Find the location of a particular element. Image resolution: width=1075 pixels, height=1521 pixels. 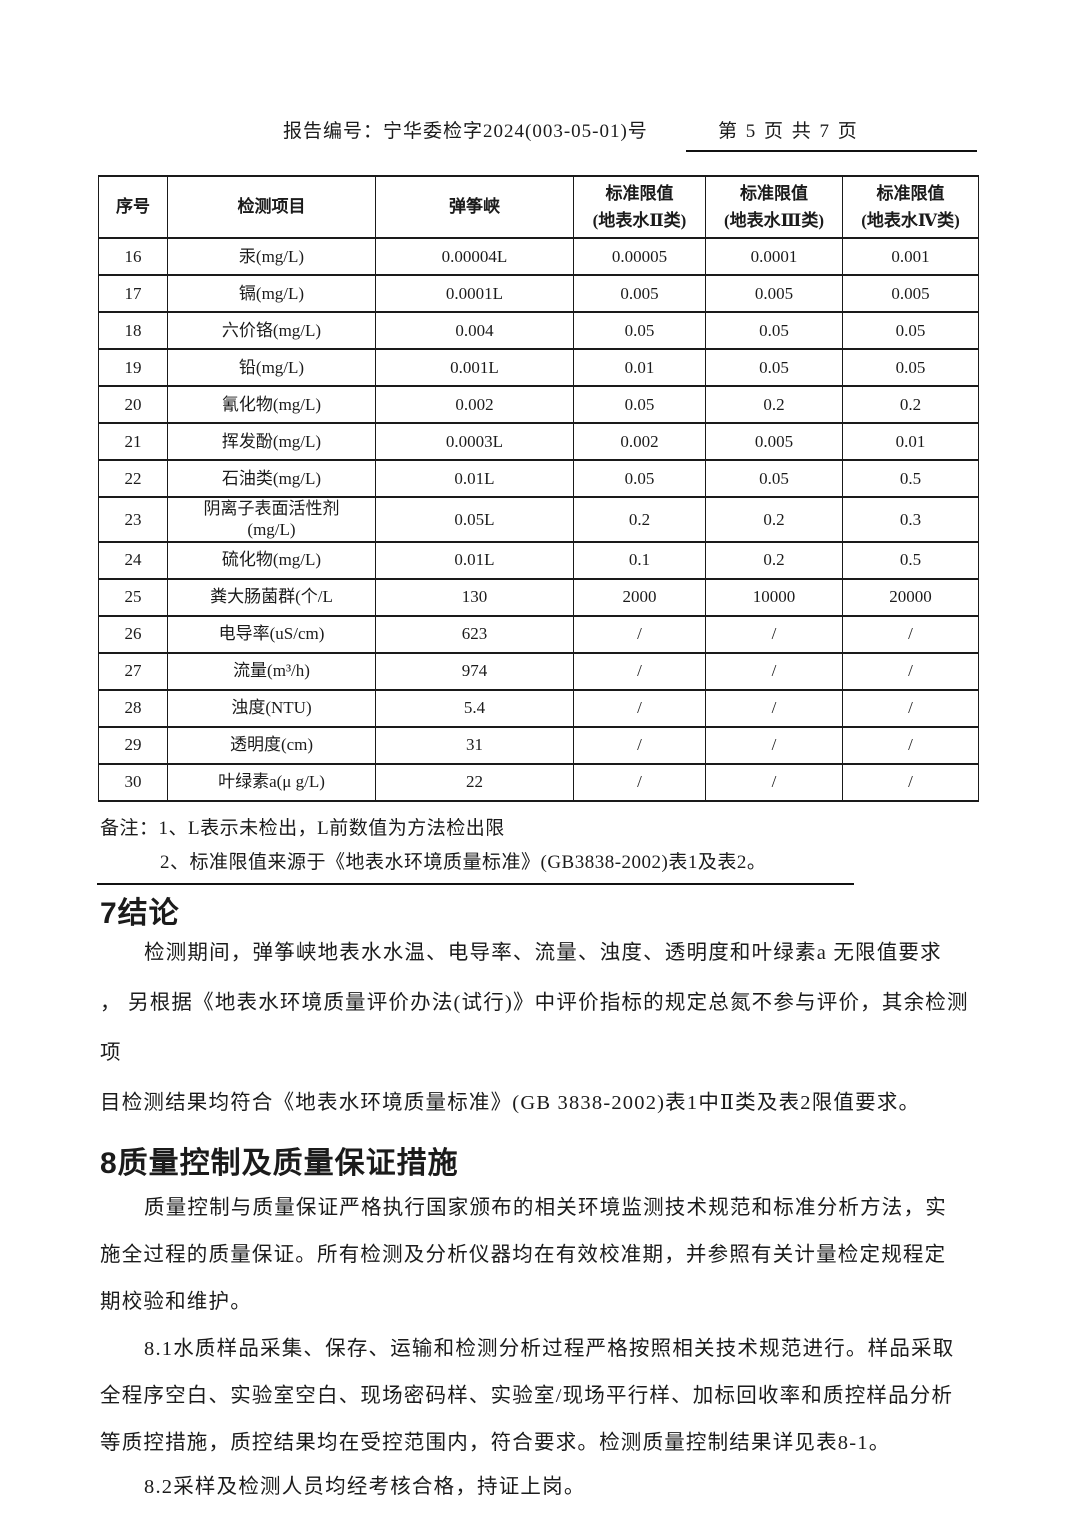

table-cell: 石油类(mg/L) is located at coordinates (271, 478).